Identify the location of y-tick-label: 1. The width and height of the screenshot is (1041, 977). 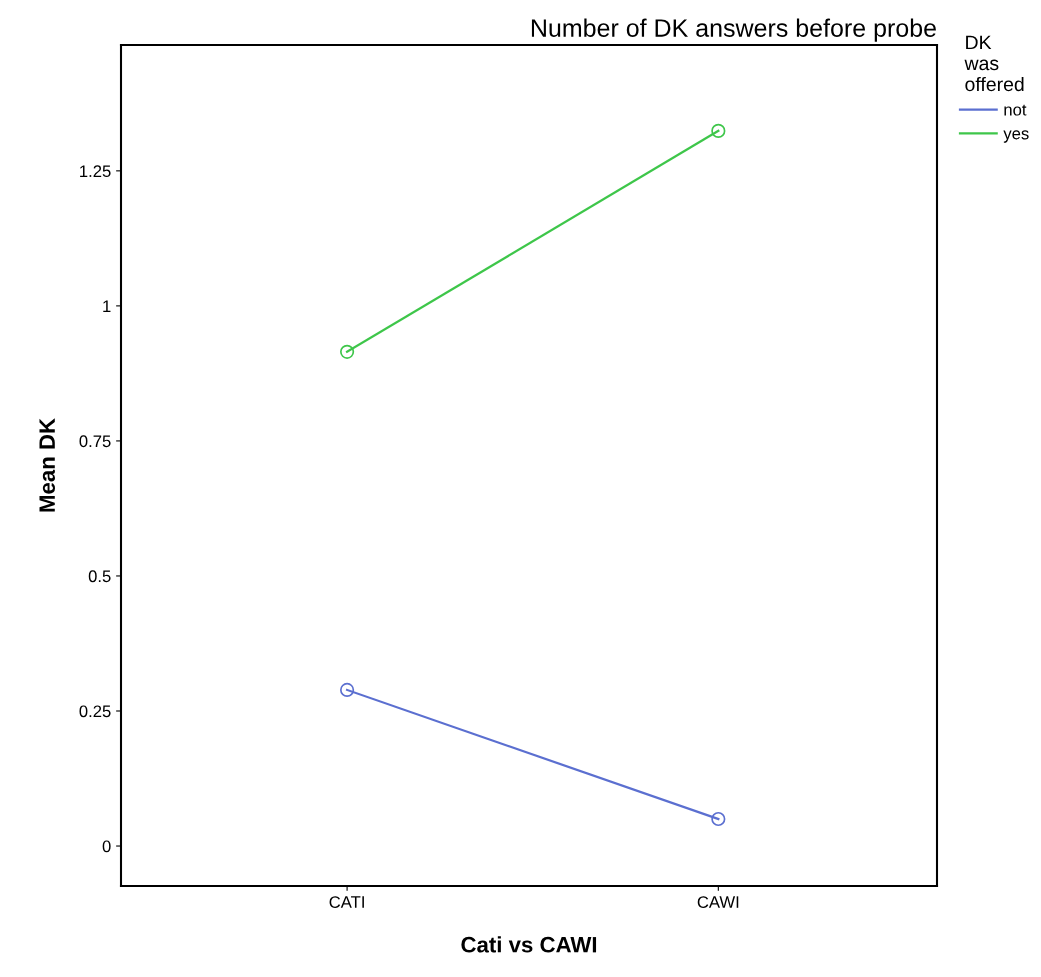
(107, 306).